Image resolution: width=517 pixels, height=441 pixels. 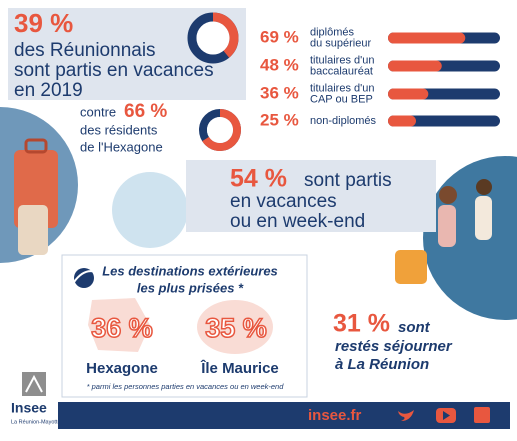 I want to click on destination-name: Hexagone, so click(x=122, y=368).